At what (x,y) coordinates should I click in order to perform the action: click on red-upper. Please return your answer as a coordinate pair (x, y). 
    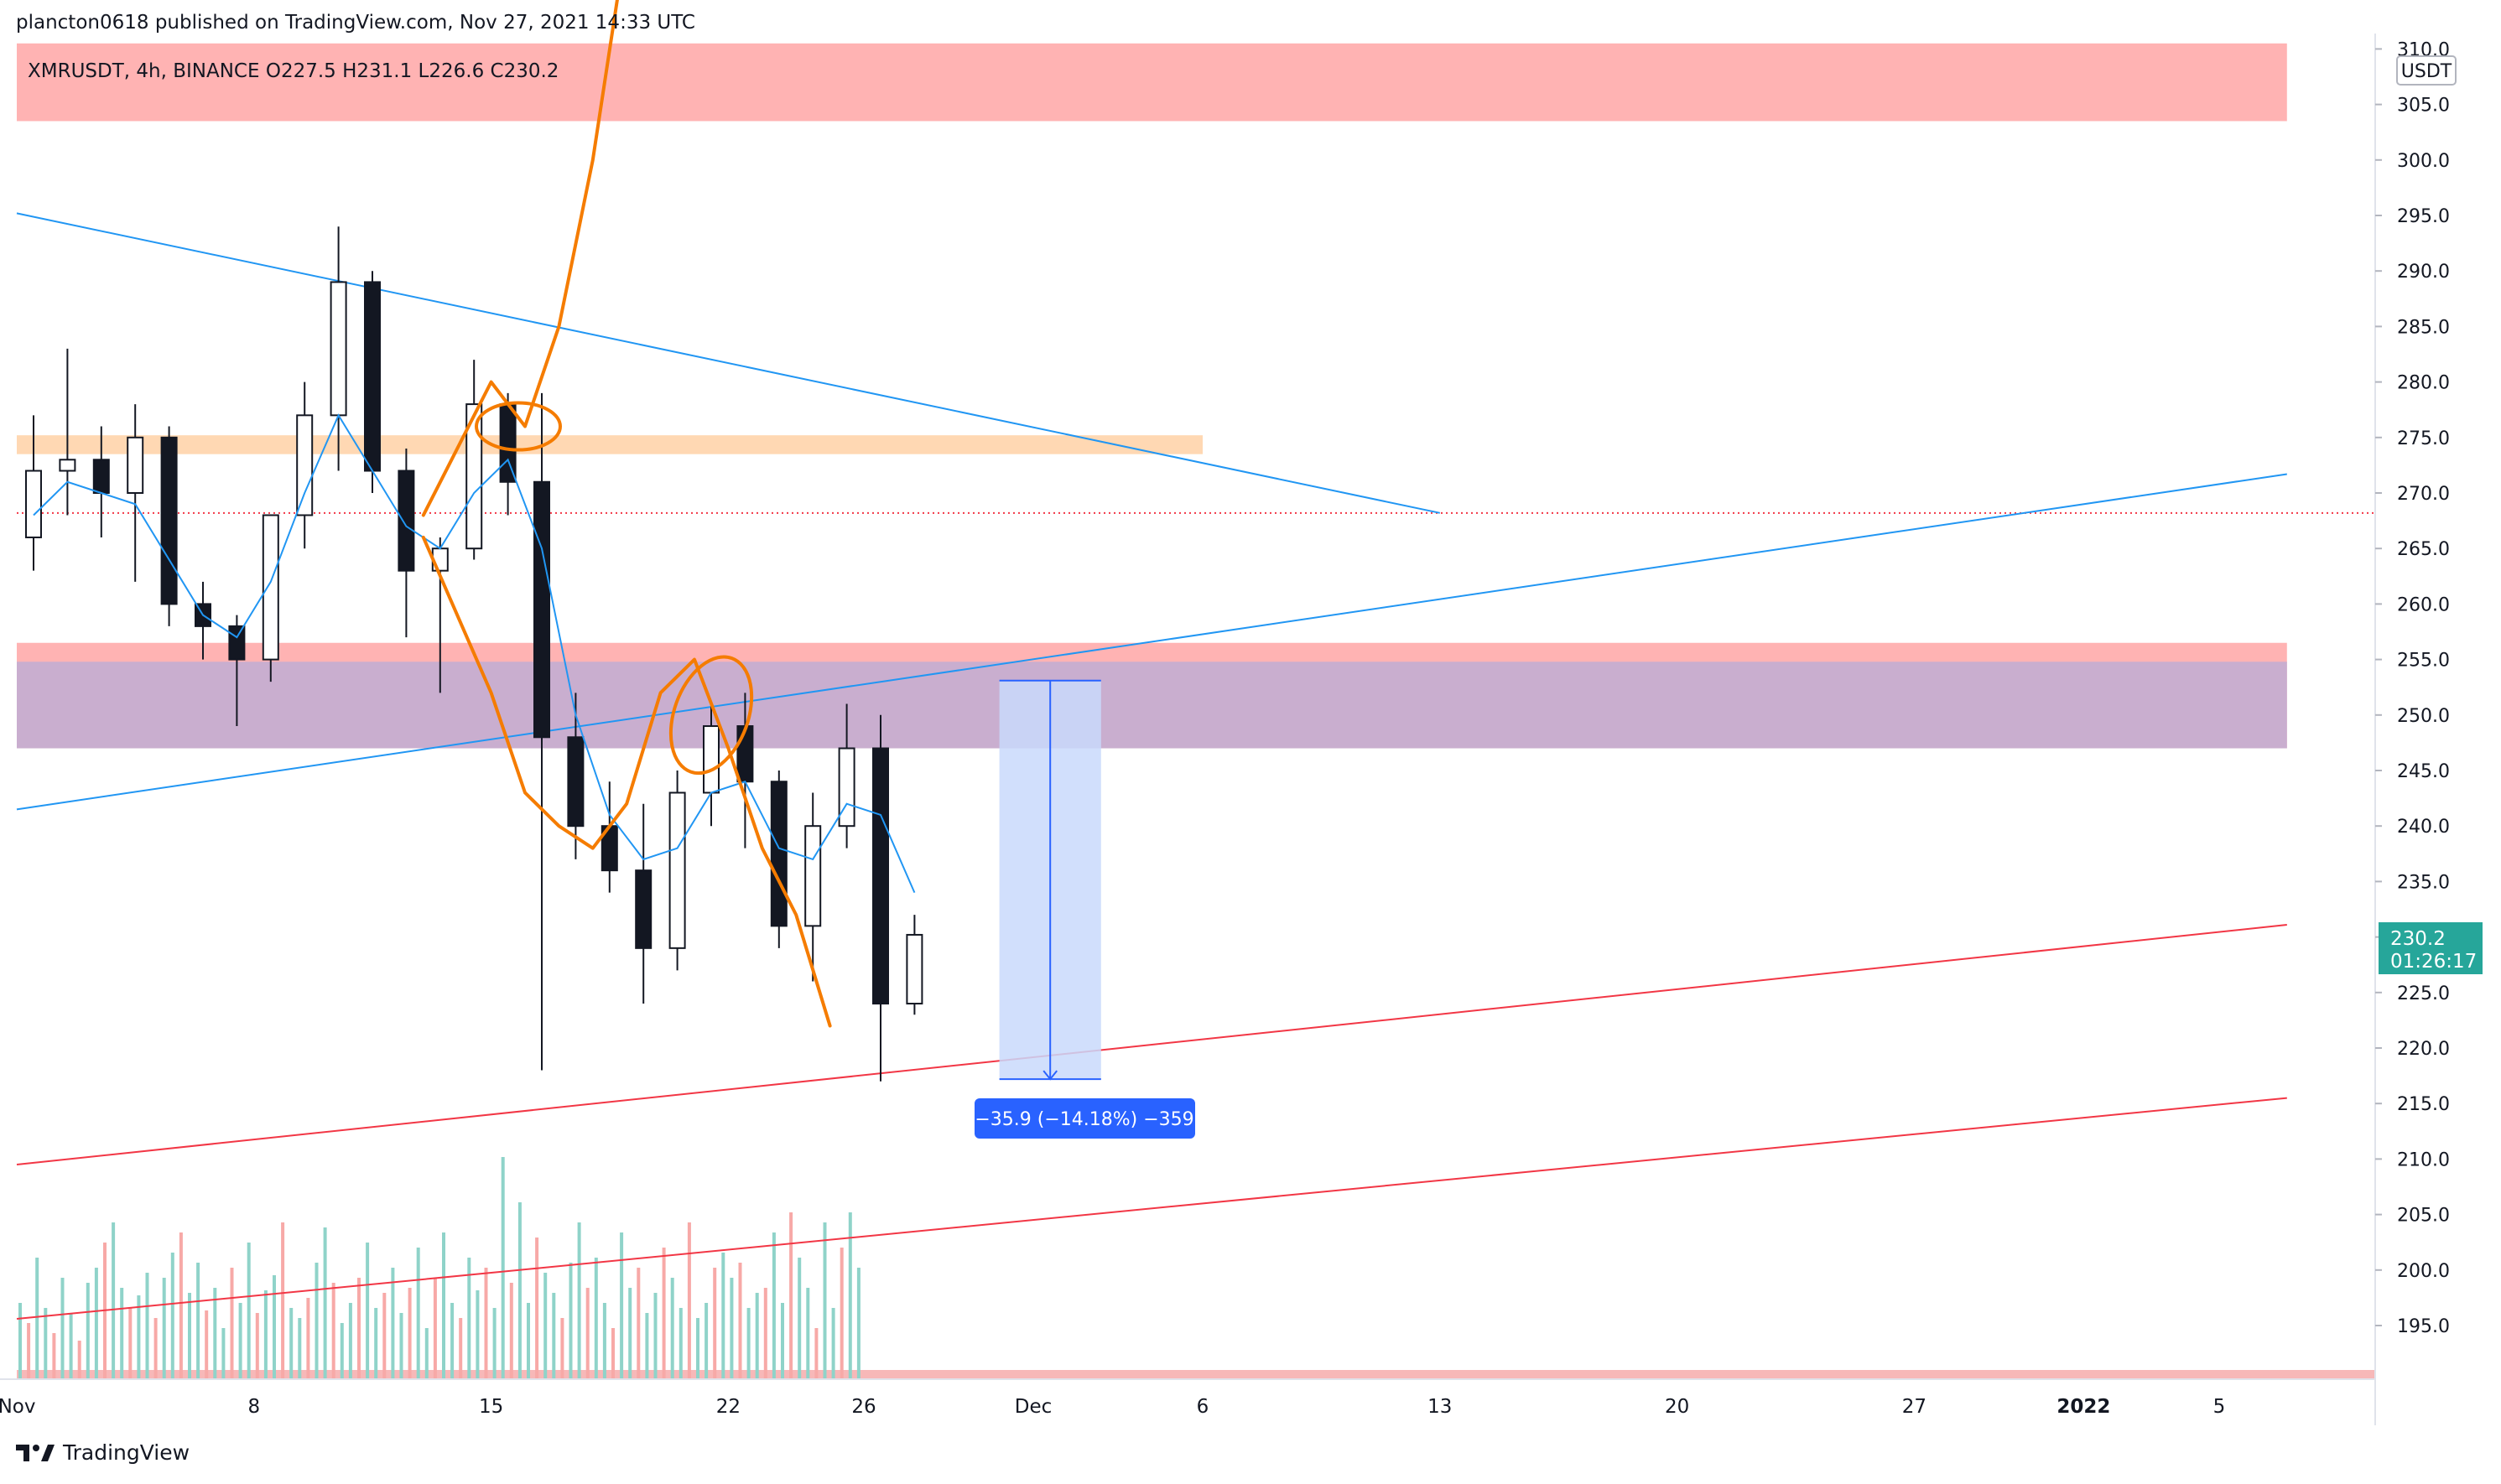
    Looking at the image, I should click on (1151, 1045).